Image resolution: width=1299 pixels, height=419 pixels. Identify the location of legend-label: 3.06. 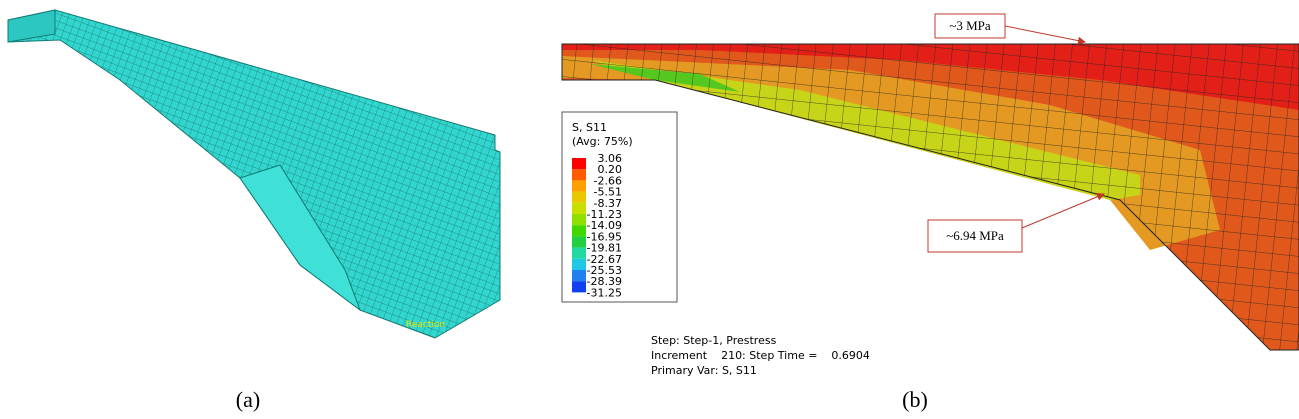
(610, 158).